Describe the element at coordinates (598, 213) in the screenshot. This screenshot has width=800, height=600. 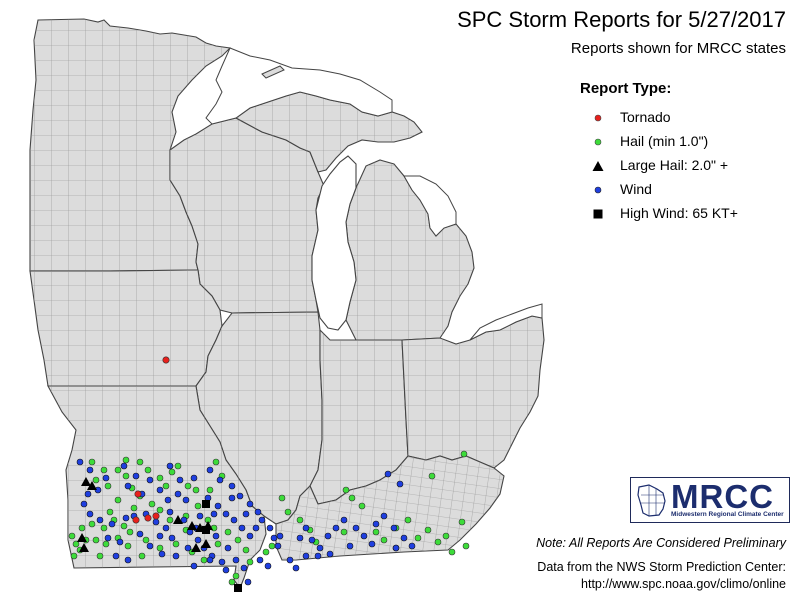
I see `black-square-icon` at that location.